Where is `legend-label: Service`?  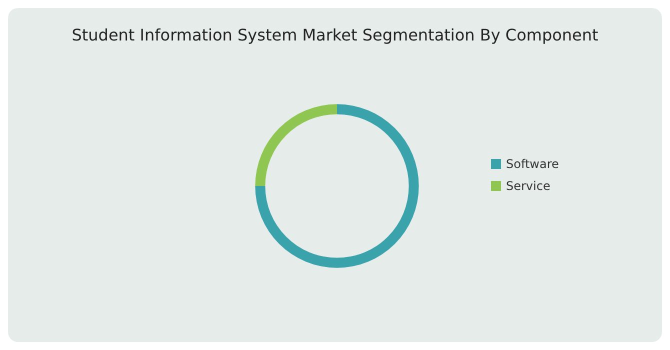
legend-label: Service is located at coordinates (528, 186).